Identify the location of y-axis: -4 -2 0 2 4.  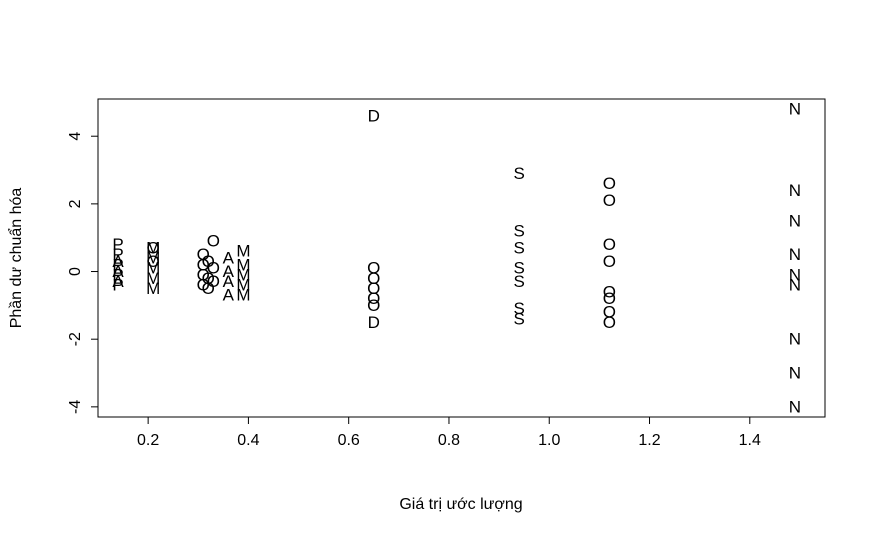
(83, 273).